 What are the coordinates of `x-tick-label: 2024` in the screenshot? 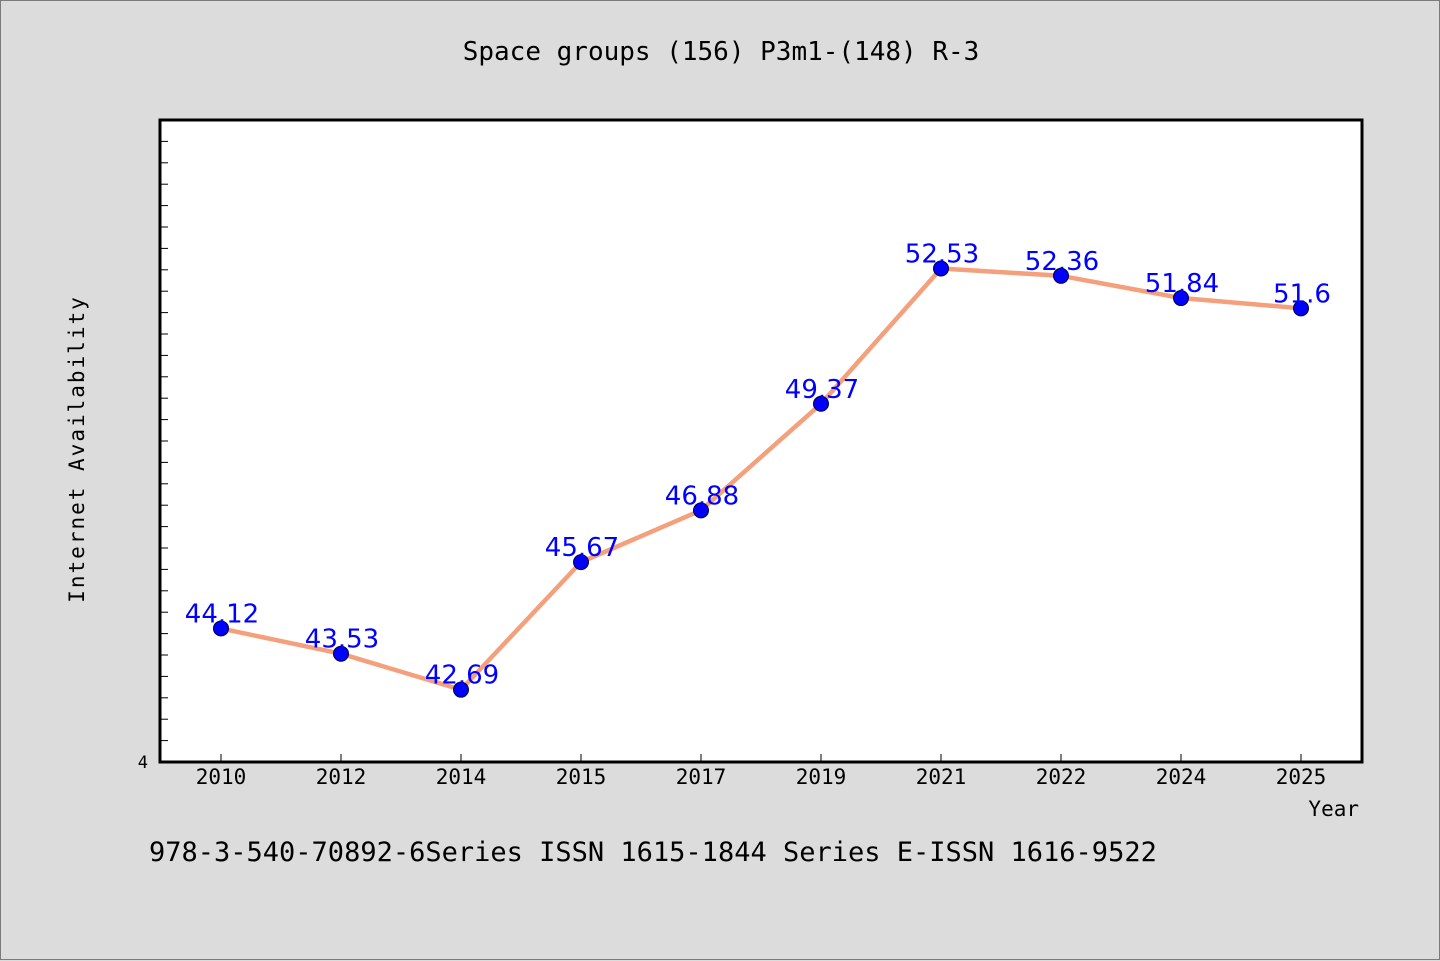 It's located at (1181, 777).